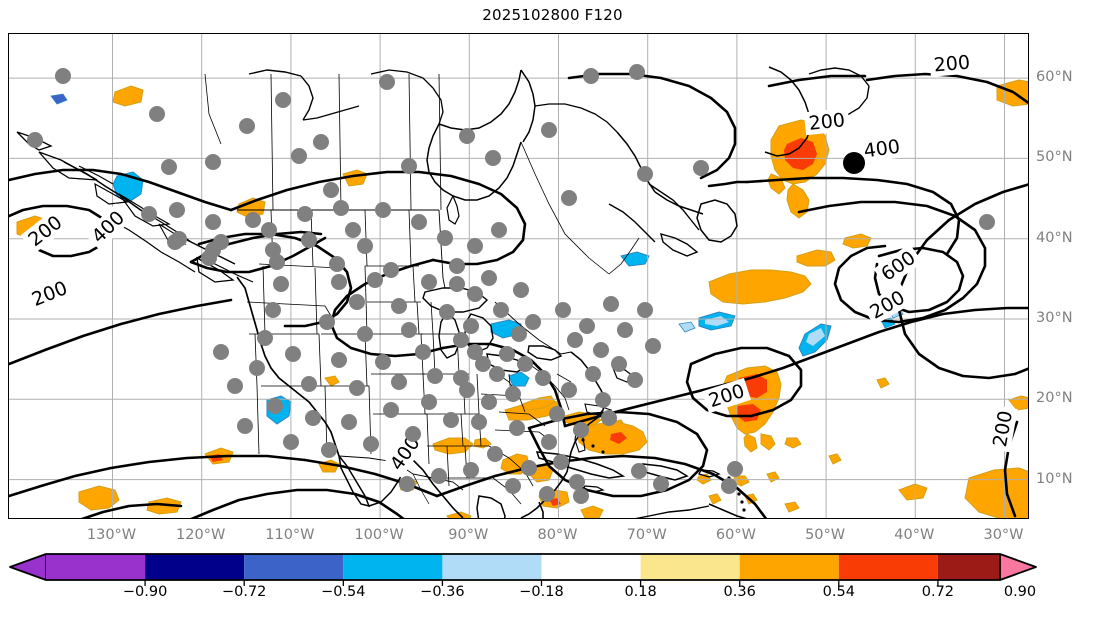  What do you see at coordinates (914, 535) in the screenshot?
I see `lon-tick-40w: 40°W` at bounding box center [914, 535].